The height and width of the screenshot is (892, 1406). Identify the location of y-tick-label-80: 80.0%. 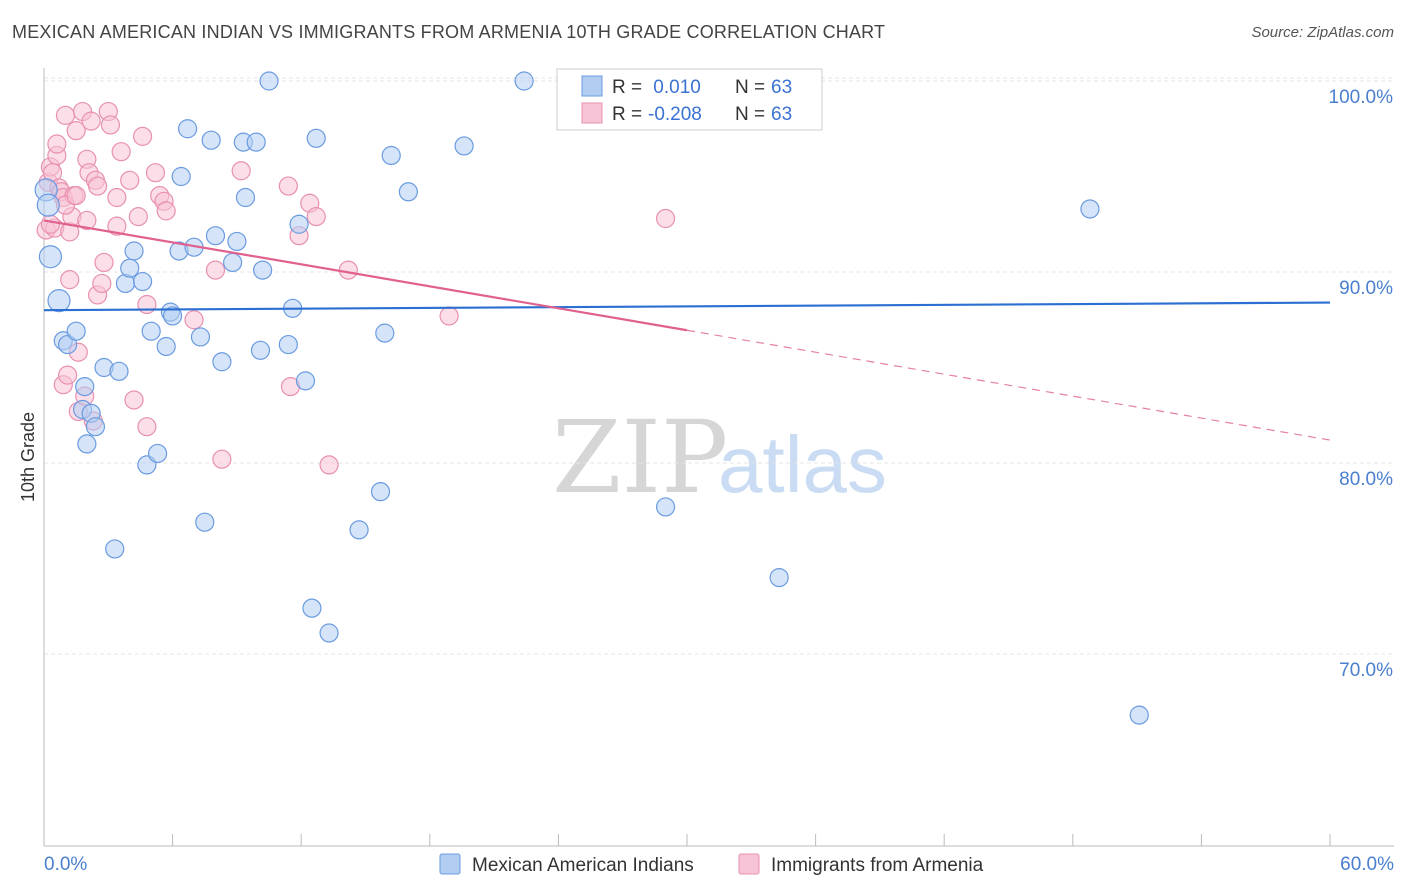
(1366, 479).